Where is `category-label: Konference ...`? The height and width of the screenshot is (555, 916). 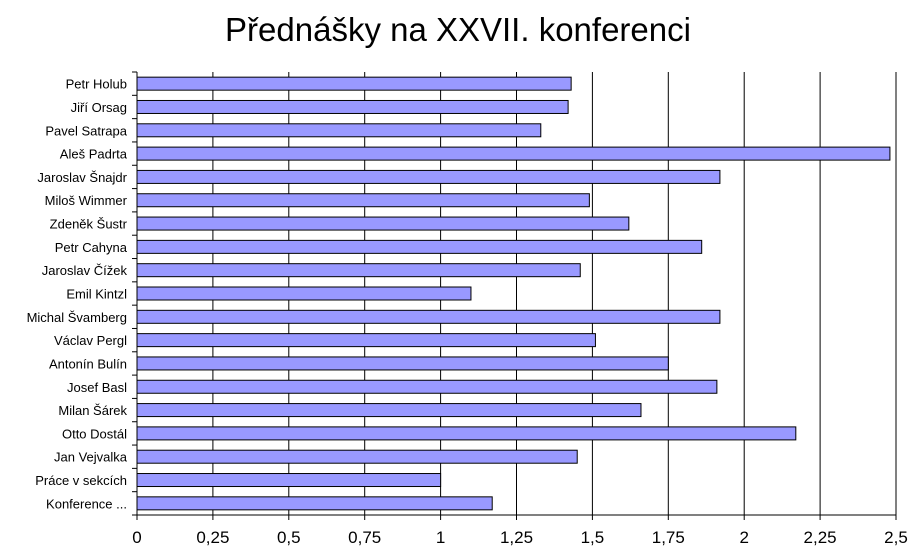
category-label: Konference ... is located at coordinates (86, 503).